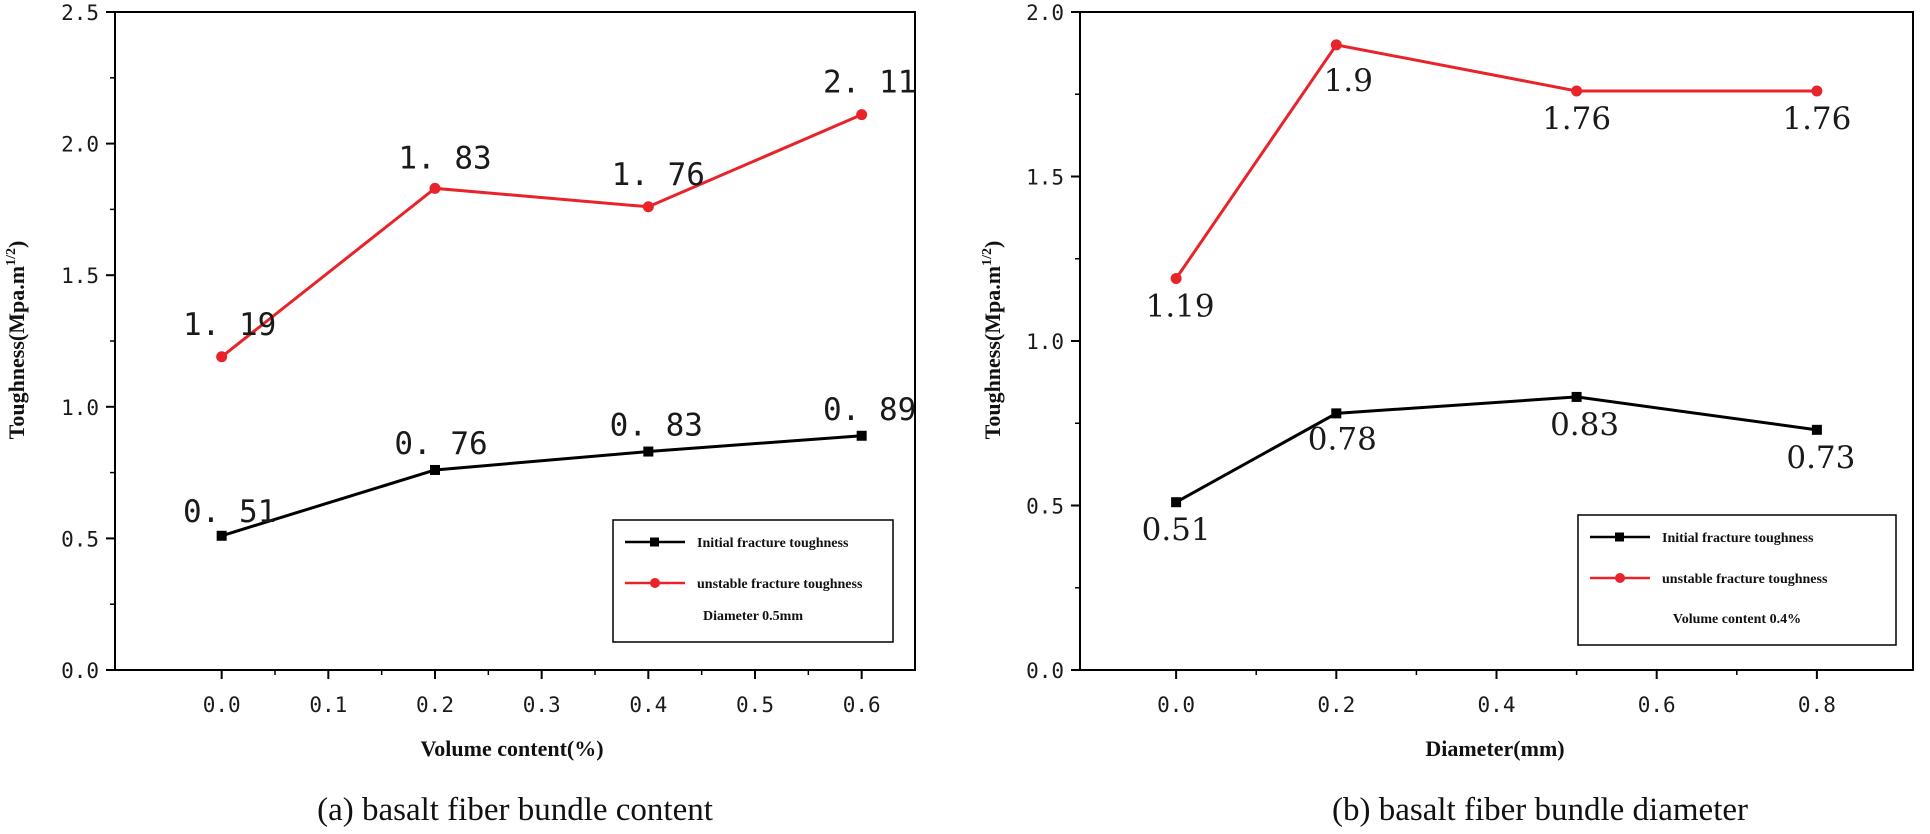 The width and height of the screenshot is (1930, 834). What do you see at coordinates (1584, 425) in the screenshot?
I see `data-label: 0.83` at bounding box center [1584, 425].